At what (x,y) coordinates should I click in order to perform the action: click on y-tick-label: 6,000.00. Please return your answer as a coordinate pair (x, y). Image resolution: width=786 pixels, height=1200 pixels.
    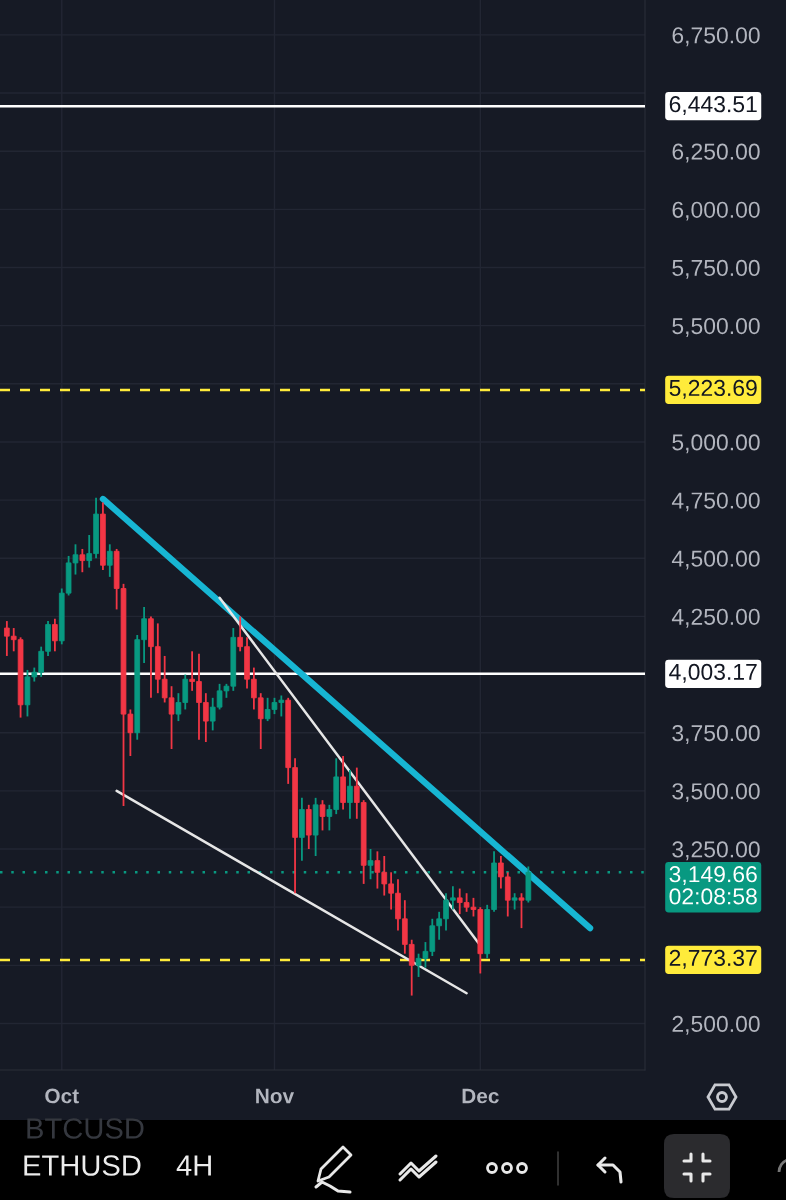
    Looking at the image, I should click on (716, 211).